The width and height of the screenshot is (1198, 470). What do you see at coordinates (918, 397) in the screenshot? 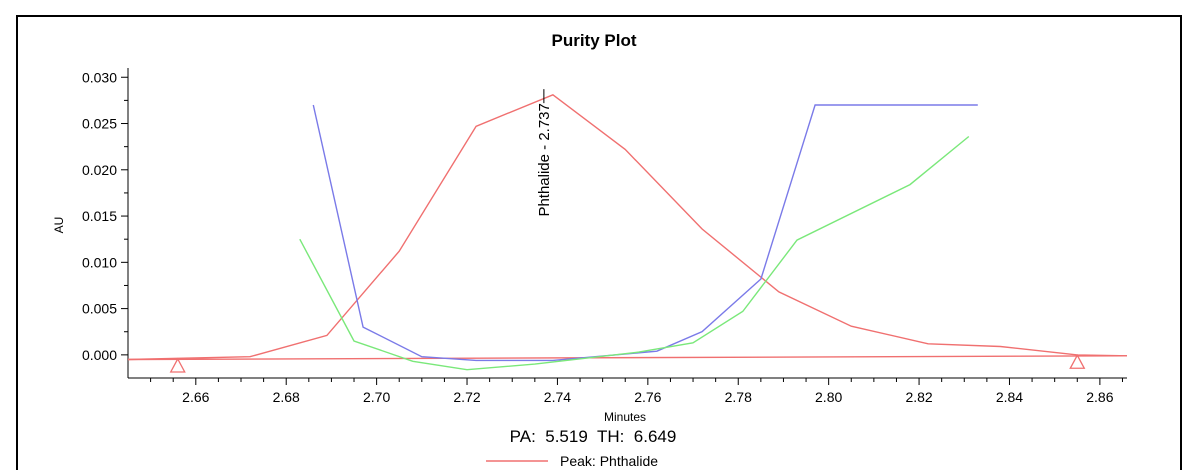
I see `x-tick-label: 2.82` at bounding box center [918, 397].